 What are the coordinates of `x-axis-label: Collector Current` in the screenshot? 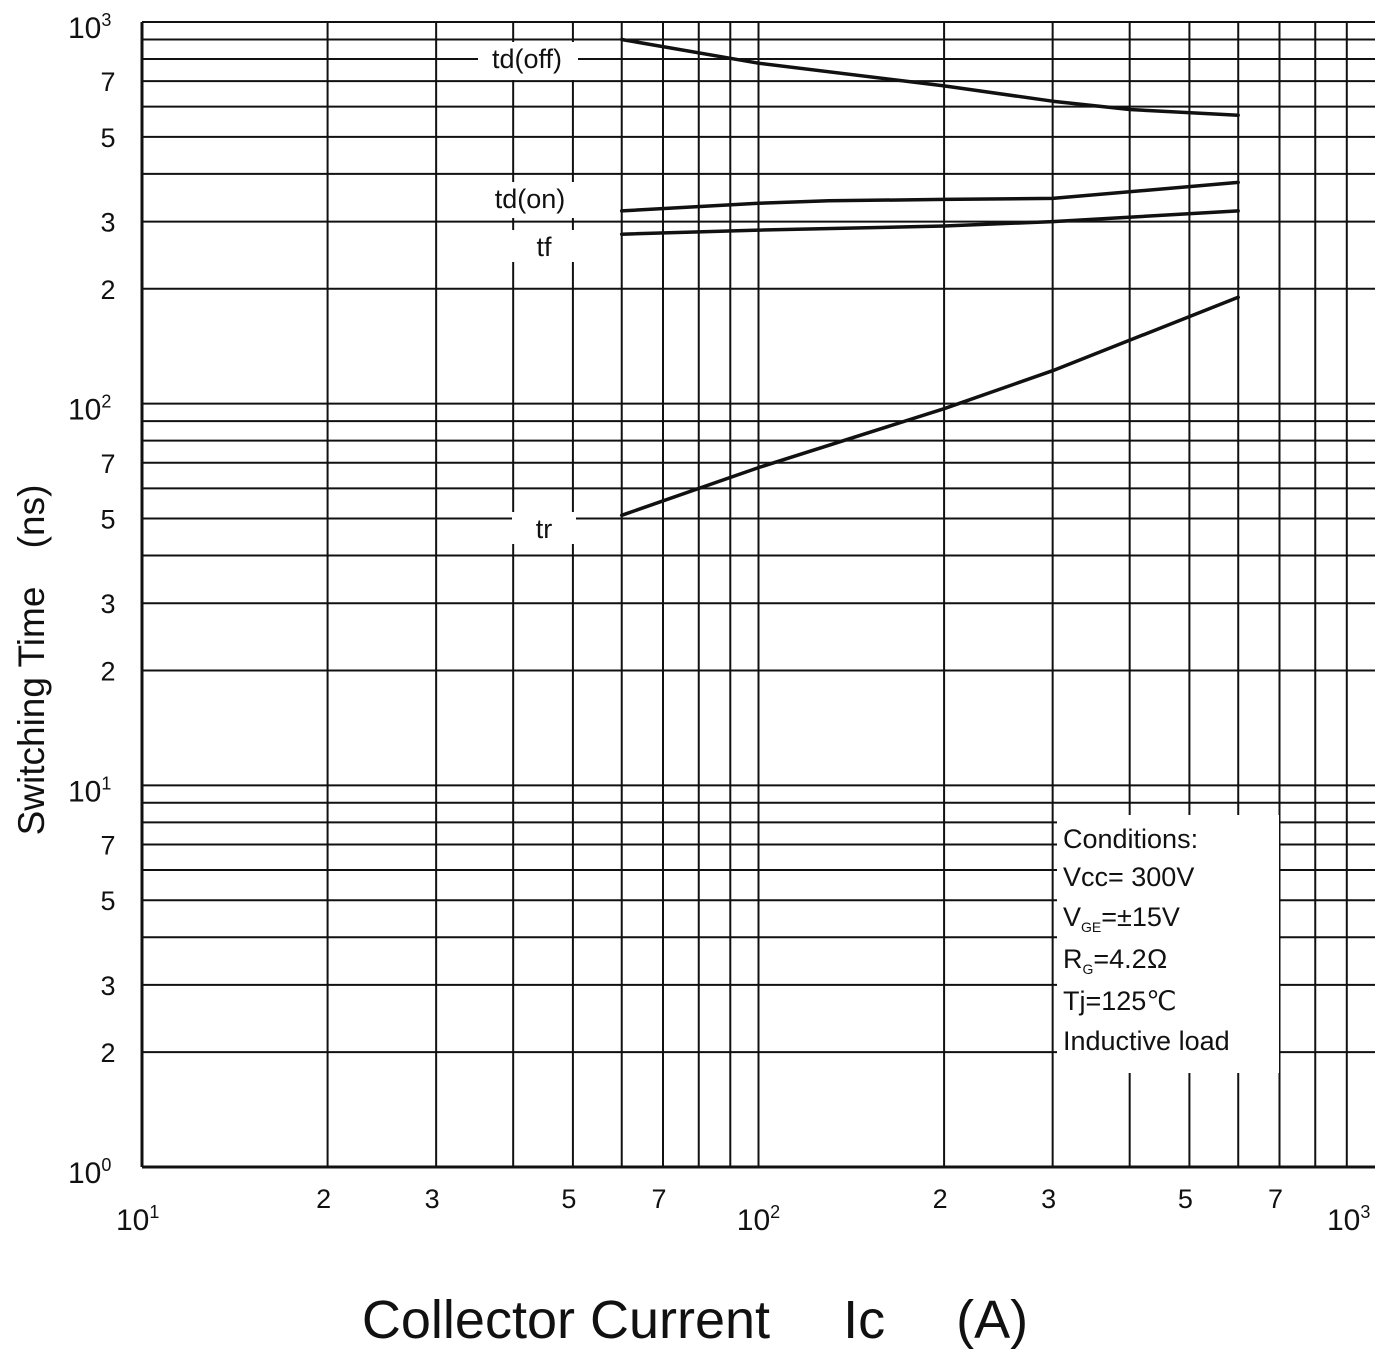 It's located at (566, 1320).